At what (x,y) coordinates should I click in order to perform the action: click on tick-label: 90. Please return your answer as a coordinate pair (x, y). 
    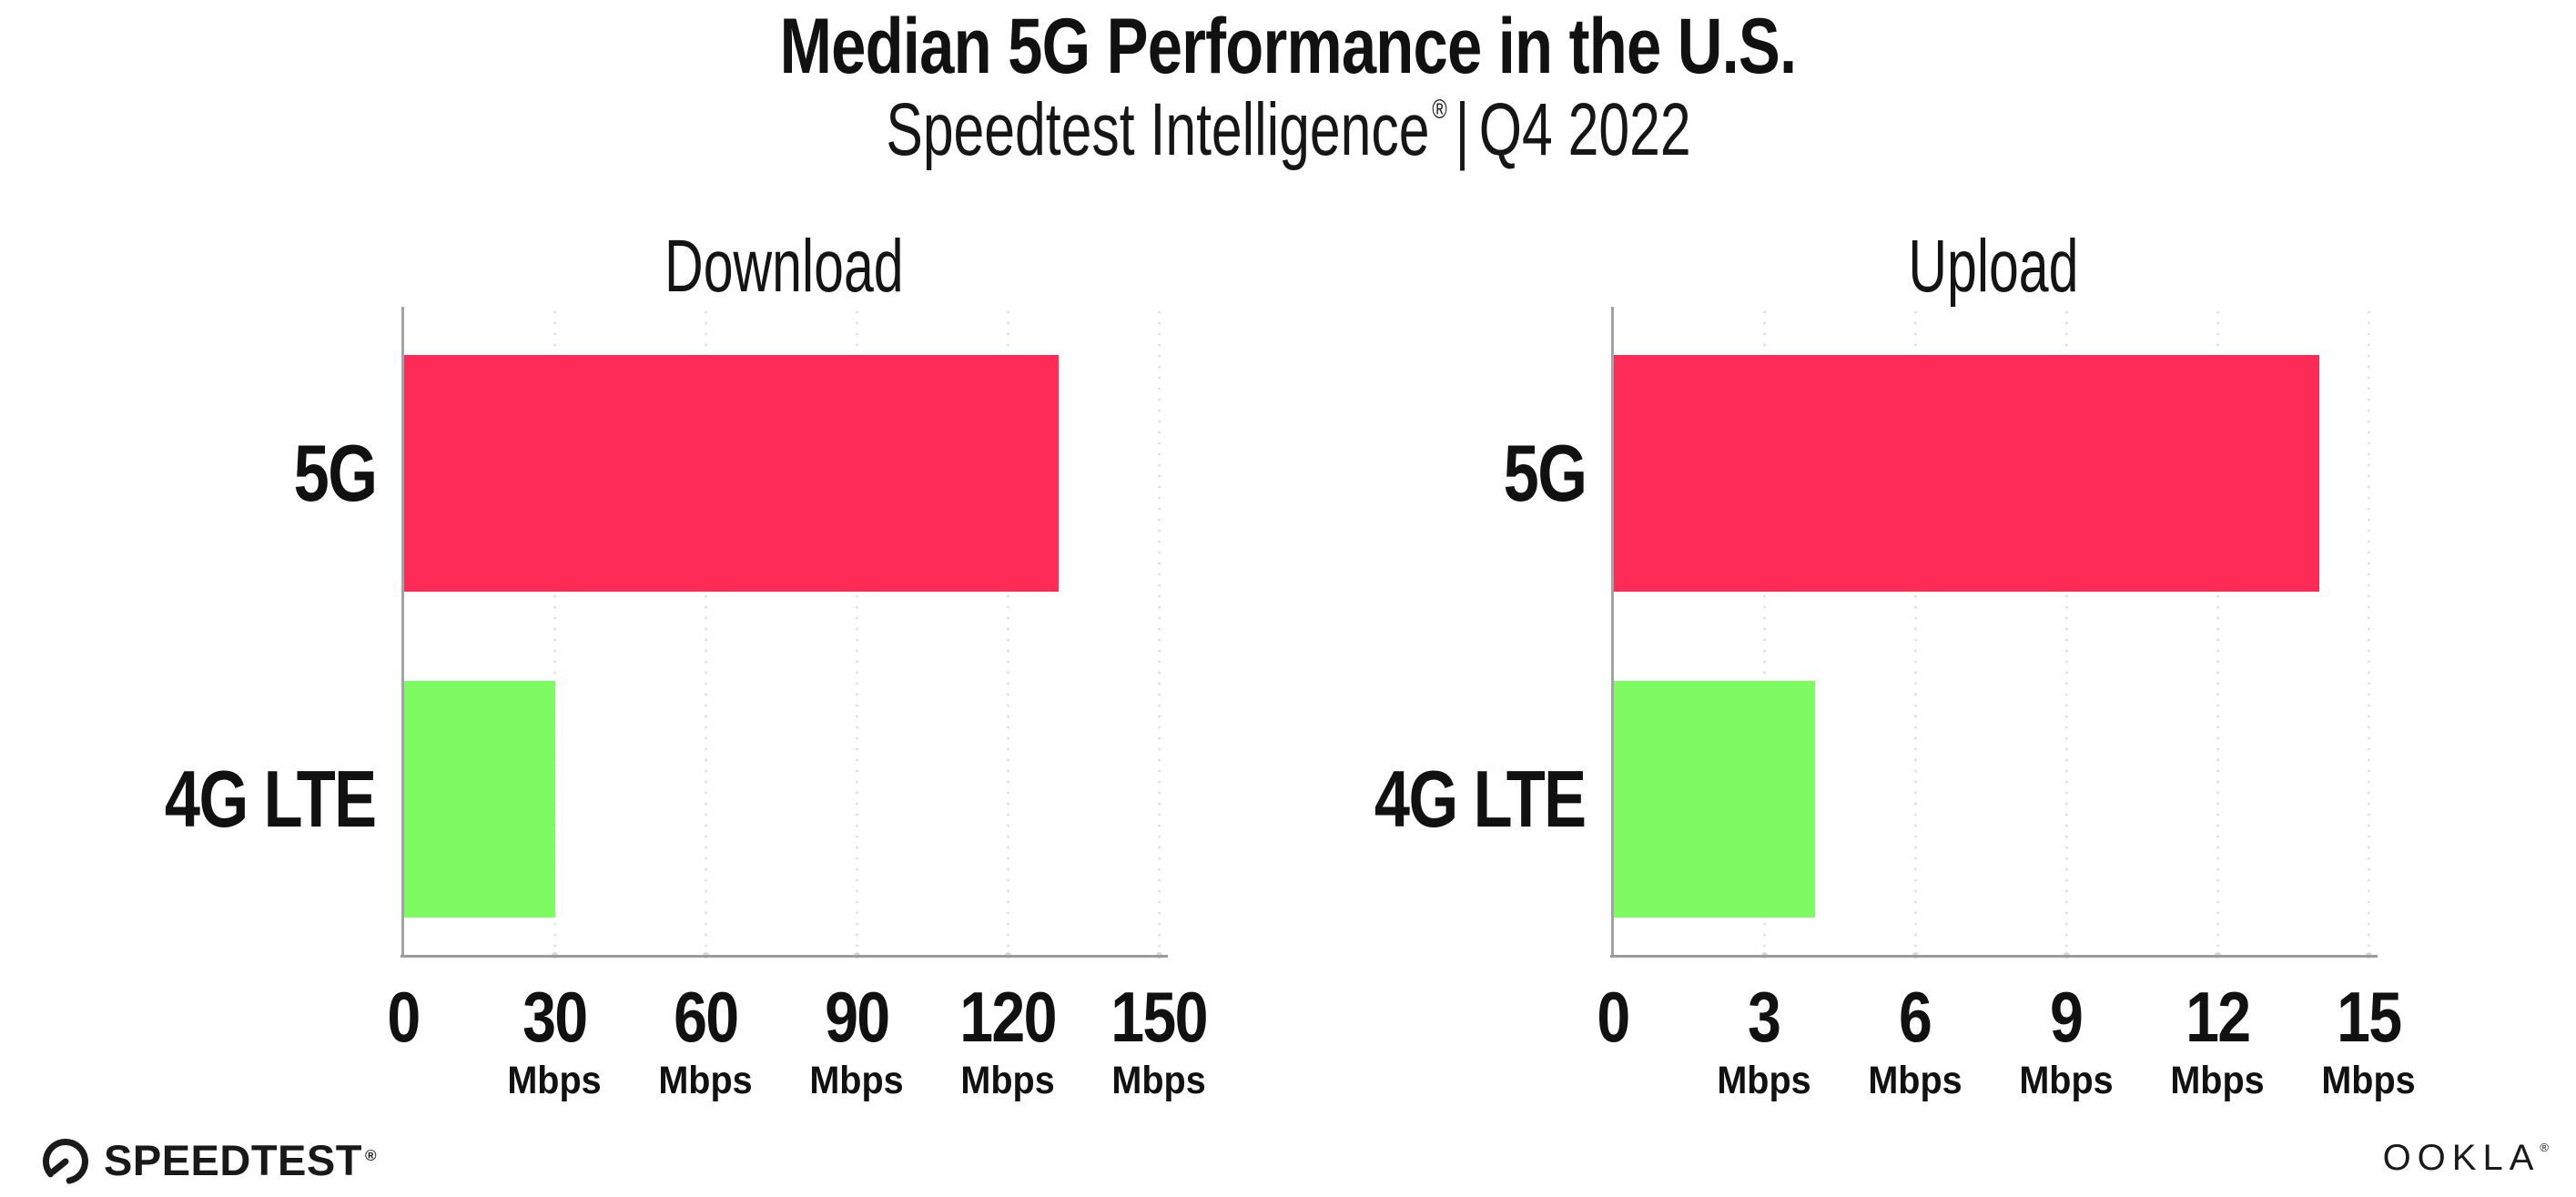
    Looking at the image, I should click on (857, 1017).